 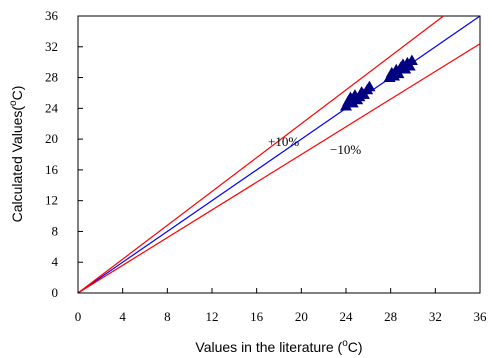 I want to click on x-axis-title-unit: C), so click(x=355, y=347).